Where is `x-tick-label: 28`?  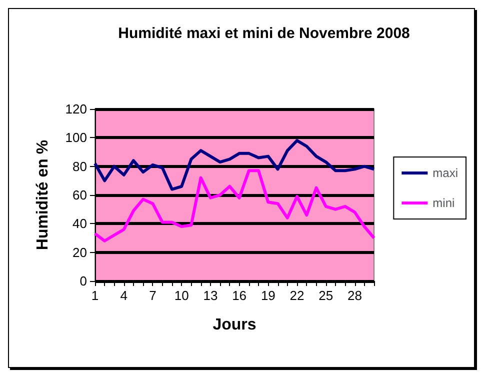 x-tick-label: 28 is located at coordinates (355, 295).